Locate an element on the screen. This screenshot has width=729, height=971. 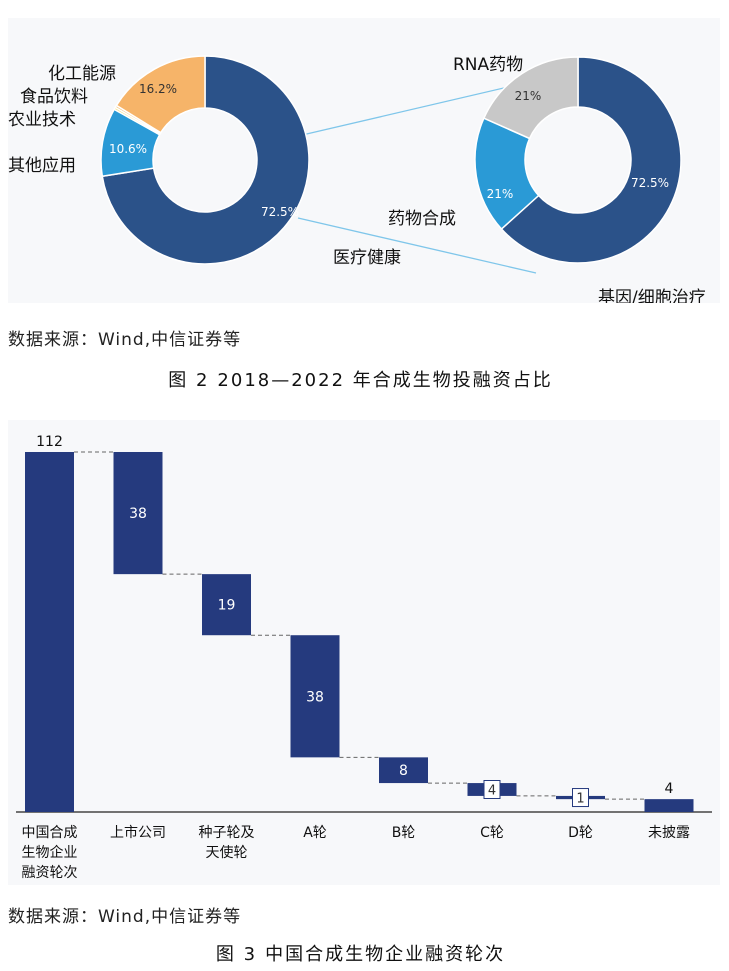
category-label: 未披露 is located at coordinates (669, 833).